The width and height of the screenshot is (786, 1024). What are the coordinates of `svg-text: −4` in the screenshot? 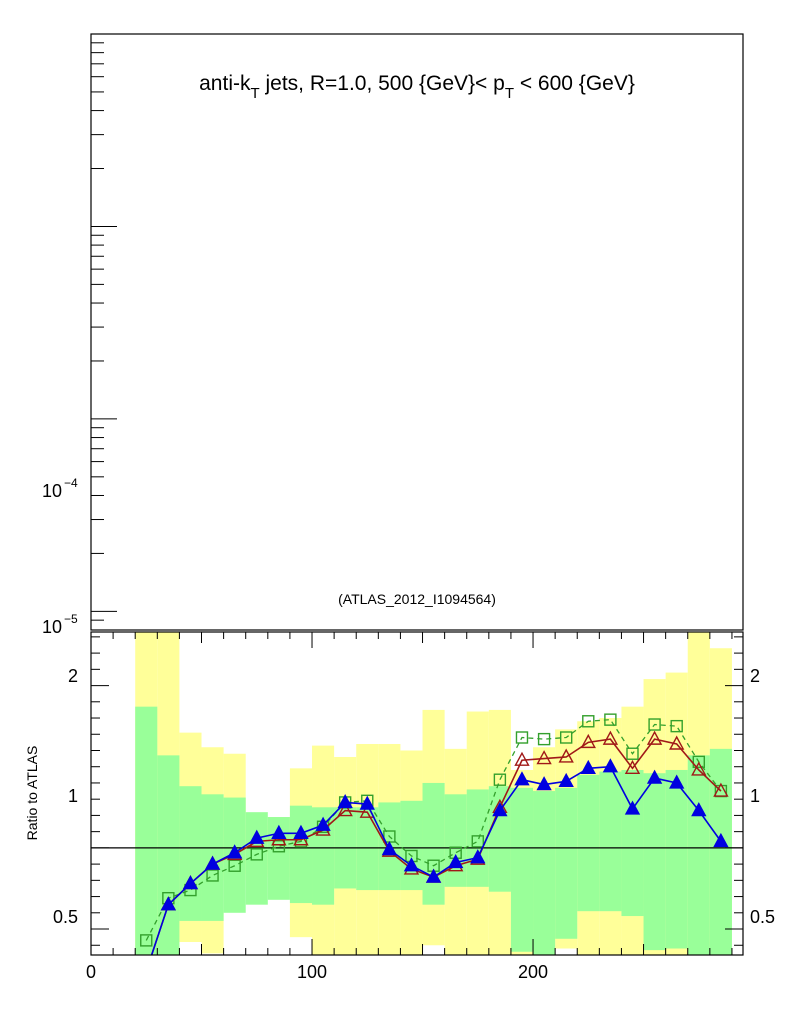 It's located at (71, 483).